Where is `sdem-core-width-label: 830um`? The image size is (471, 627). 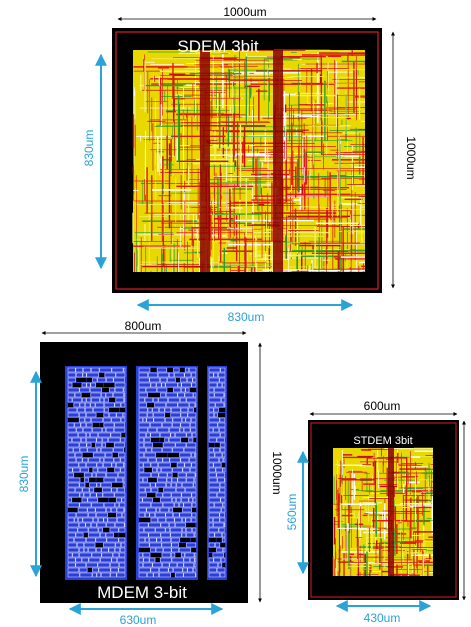
sdem-core-width-label: 830um is located at coordinates (246, 317).